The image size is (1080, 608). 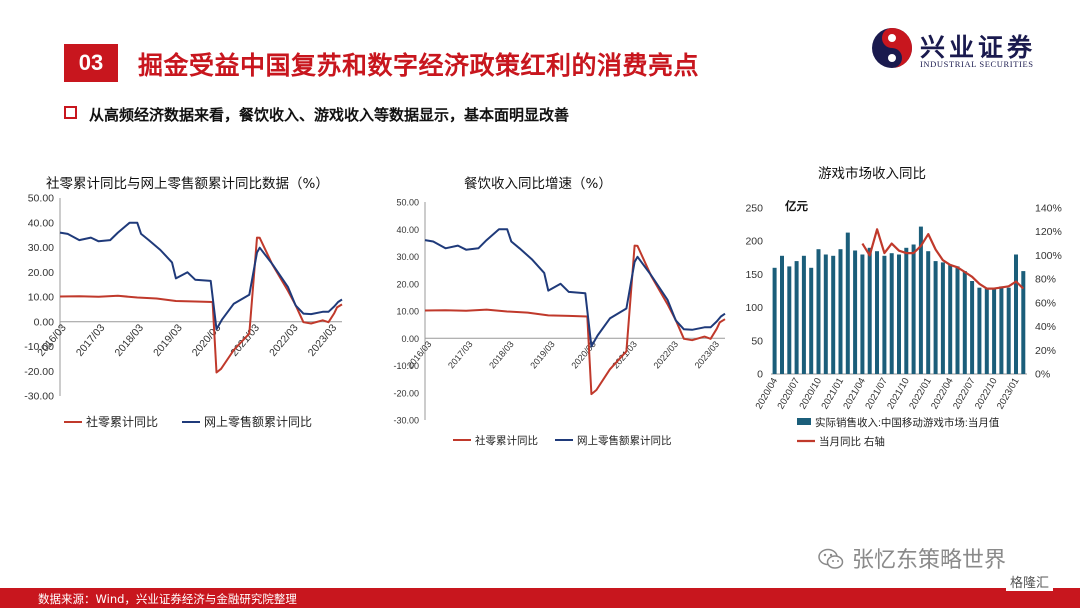 What do you see at coordinates (892, 48) in the screenshot?
I see `logo-emblem-icon` at bounding box center [892, 48].